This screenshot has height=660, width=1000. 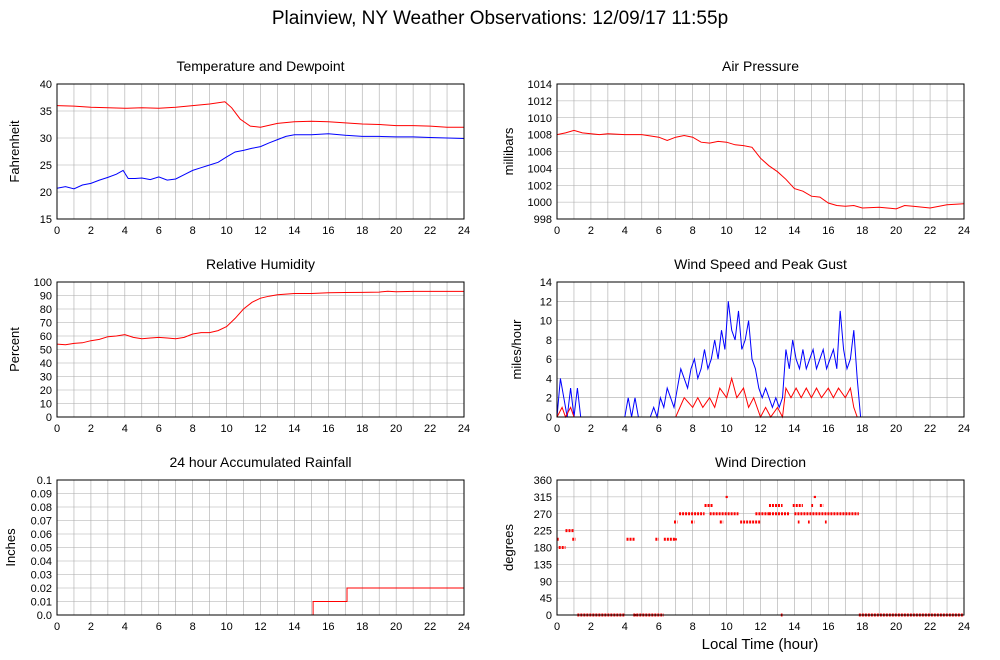 I want to click on chart-title: Air Pressure, so click(x=760, y=66).